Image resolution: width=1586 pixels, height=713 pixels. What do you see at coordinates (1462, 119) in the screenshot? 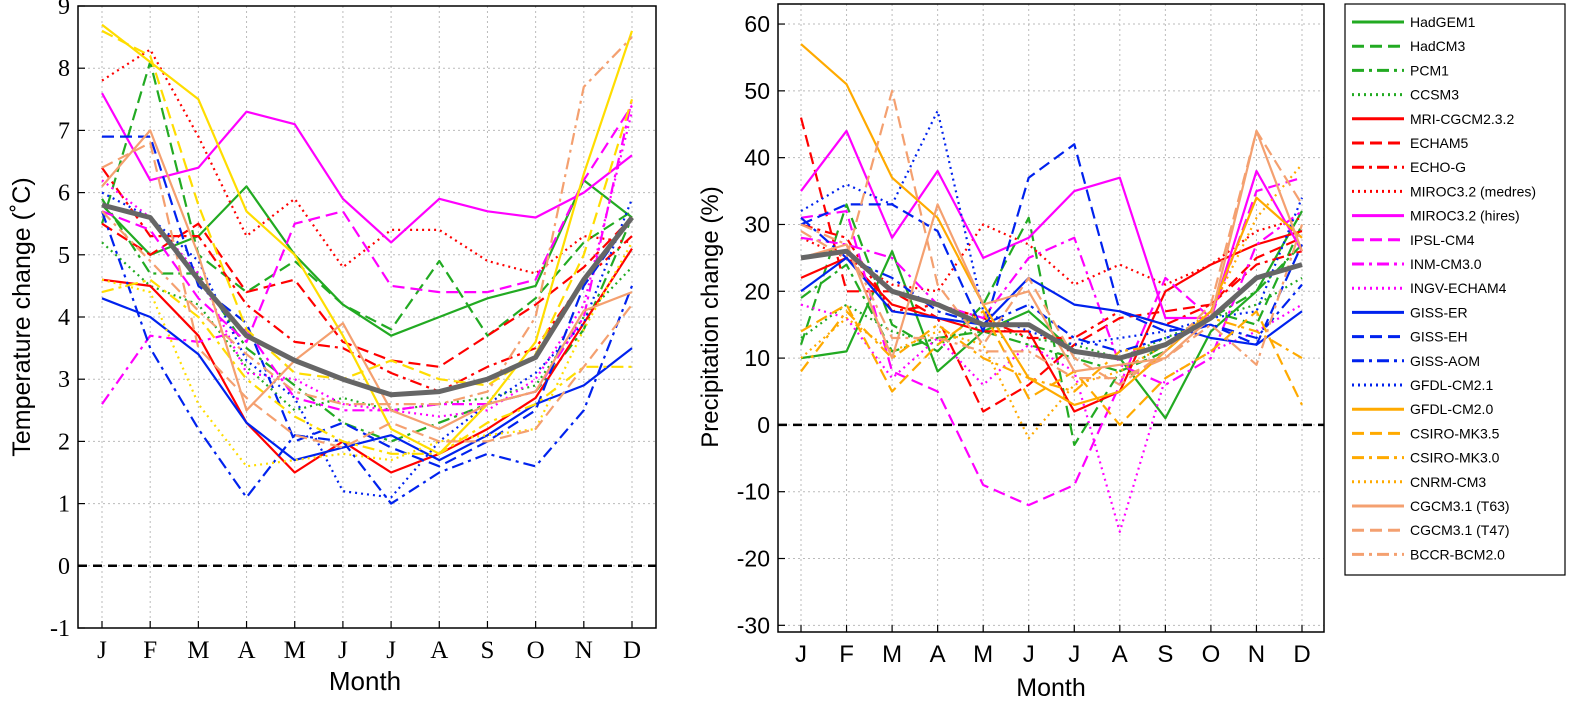
I see `legend-label-mri-cgcm2-3-2: MRI-CGCM2.3.2` at bounding box center [1462, 119].